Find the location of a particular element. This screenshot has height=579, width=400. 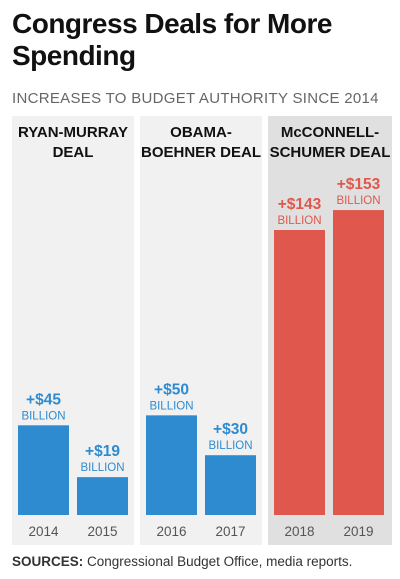

data-label: +$153 is located at coordinates (359, 184).